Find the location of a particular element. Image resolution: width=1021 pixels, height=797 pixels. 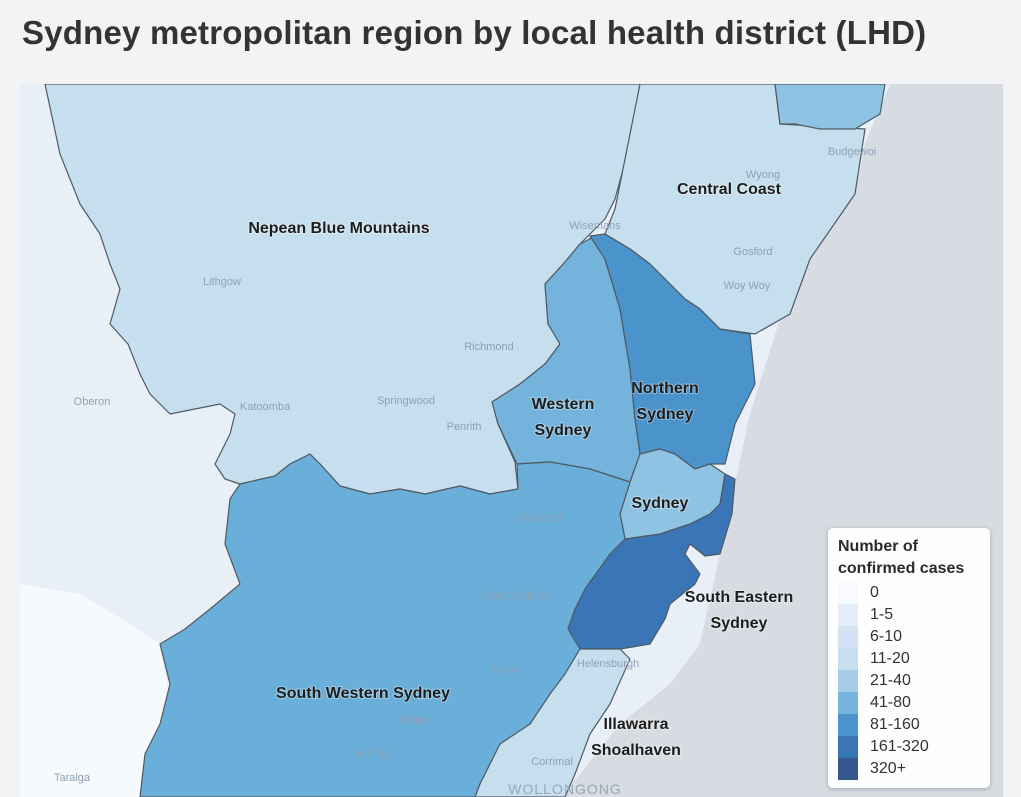

legend-title: Number of confirmed cases is located at coordinates (901, 557).